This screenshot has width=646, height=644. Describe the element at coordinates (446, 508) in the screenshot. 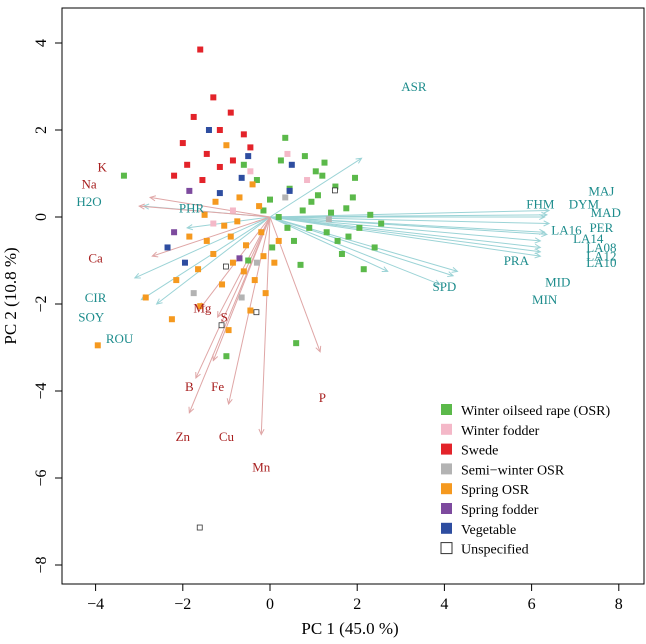

I see `legend-swatch-spring-fodder` at that location.